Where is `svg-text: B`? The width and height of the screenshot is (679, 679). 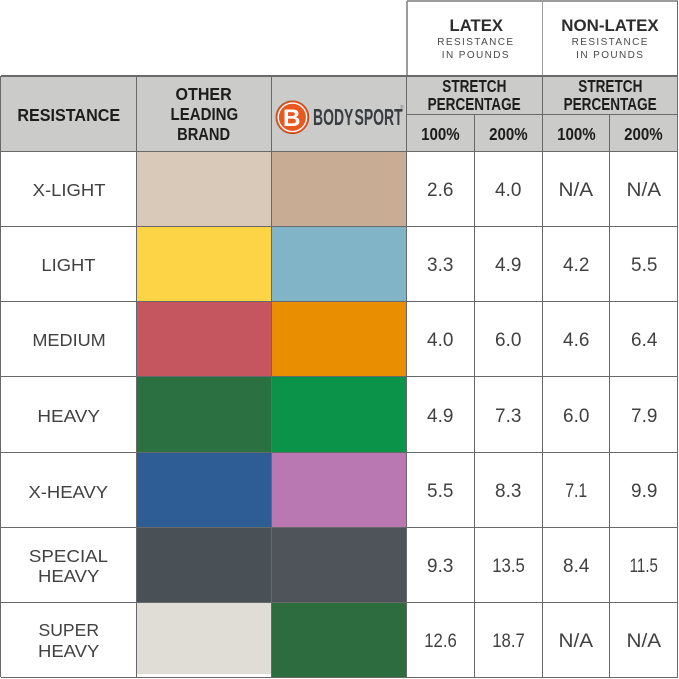 svg-text: B is located at coordinates (292, 118).